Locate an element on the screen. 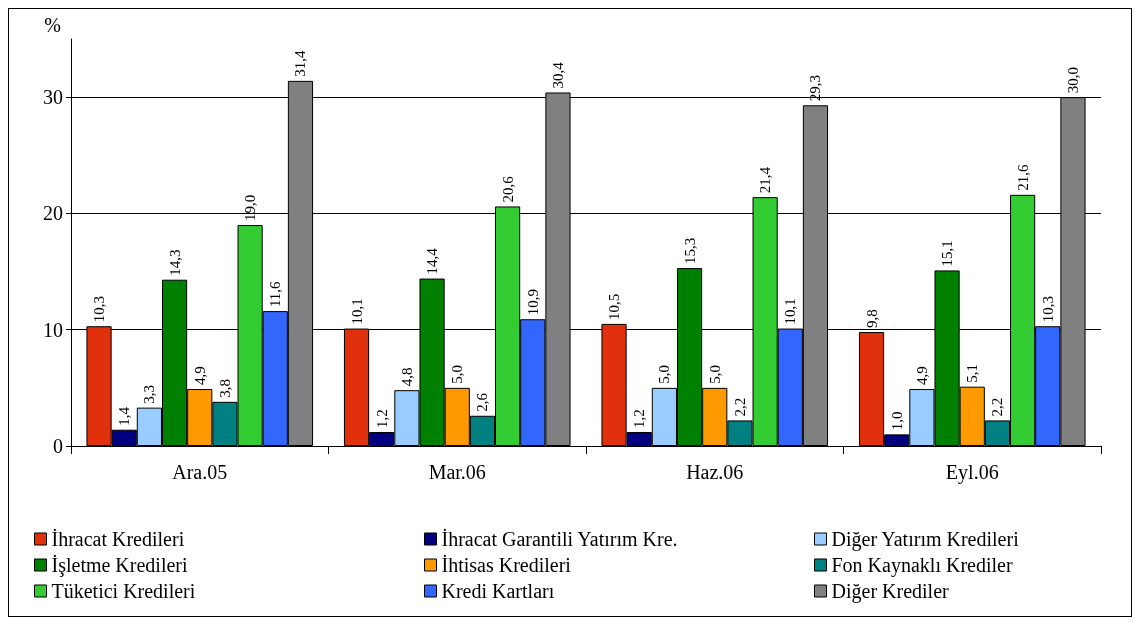 This screenshot has height=627, width=1142. data-label: 20,6 is located at coordinates (507, 189).